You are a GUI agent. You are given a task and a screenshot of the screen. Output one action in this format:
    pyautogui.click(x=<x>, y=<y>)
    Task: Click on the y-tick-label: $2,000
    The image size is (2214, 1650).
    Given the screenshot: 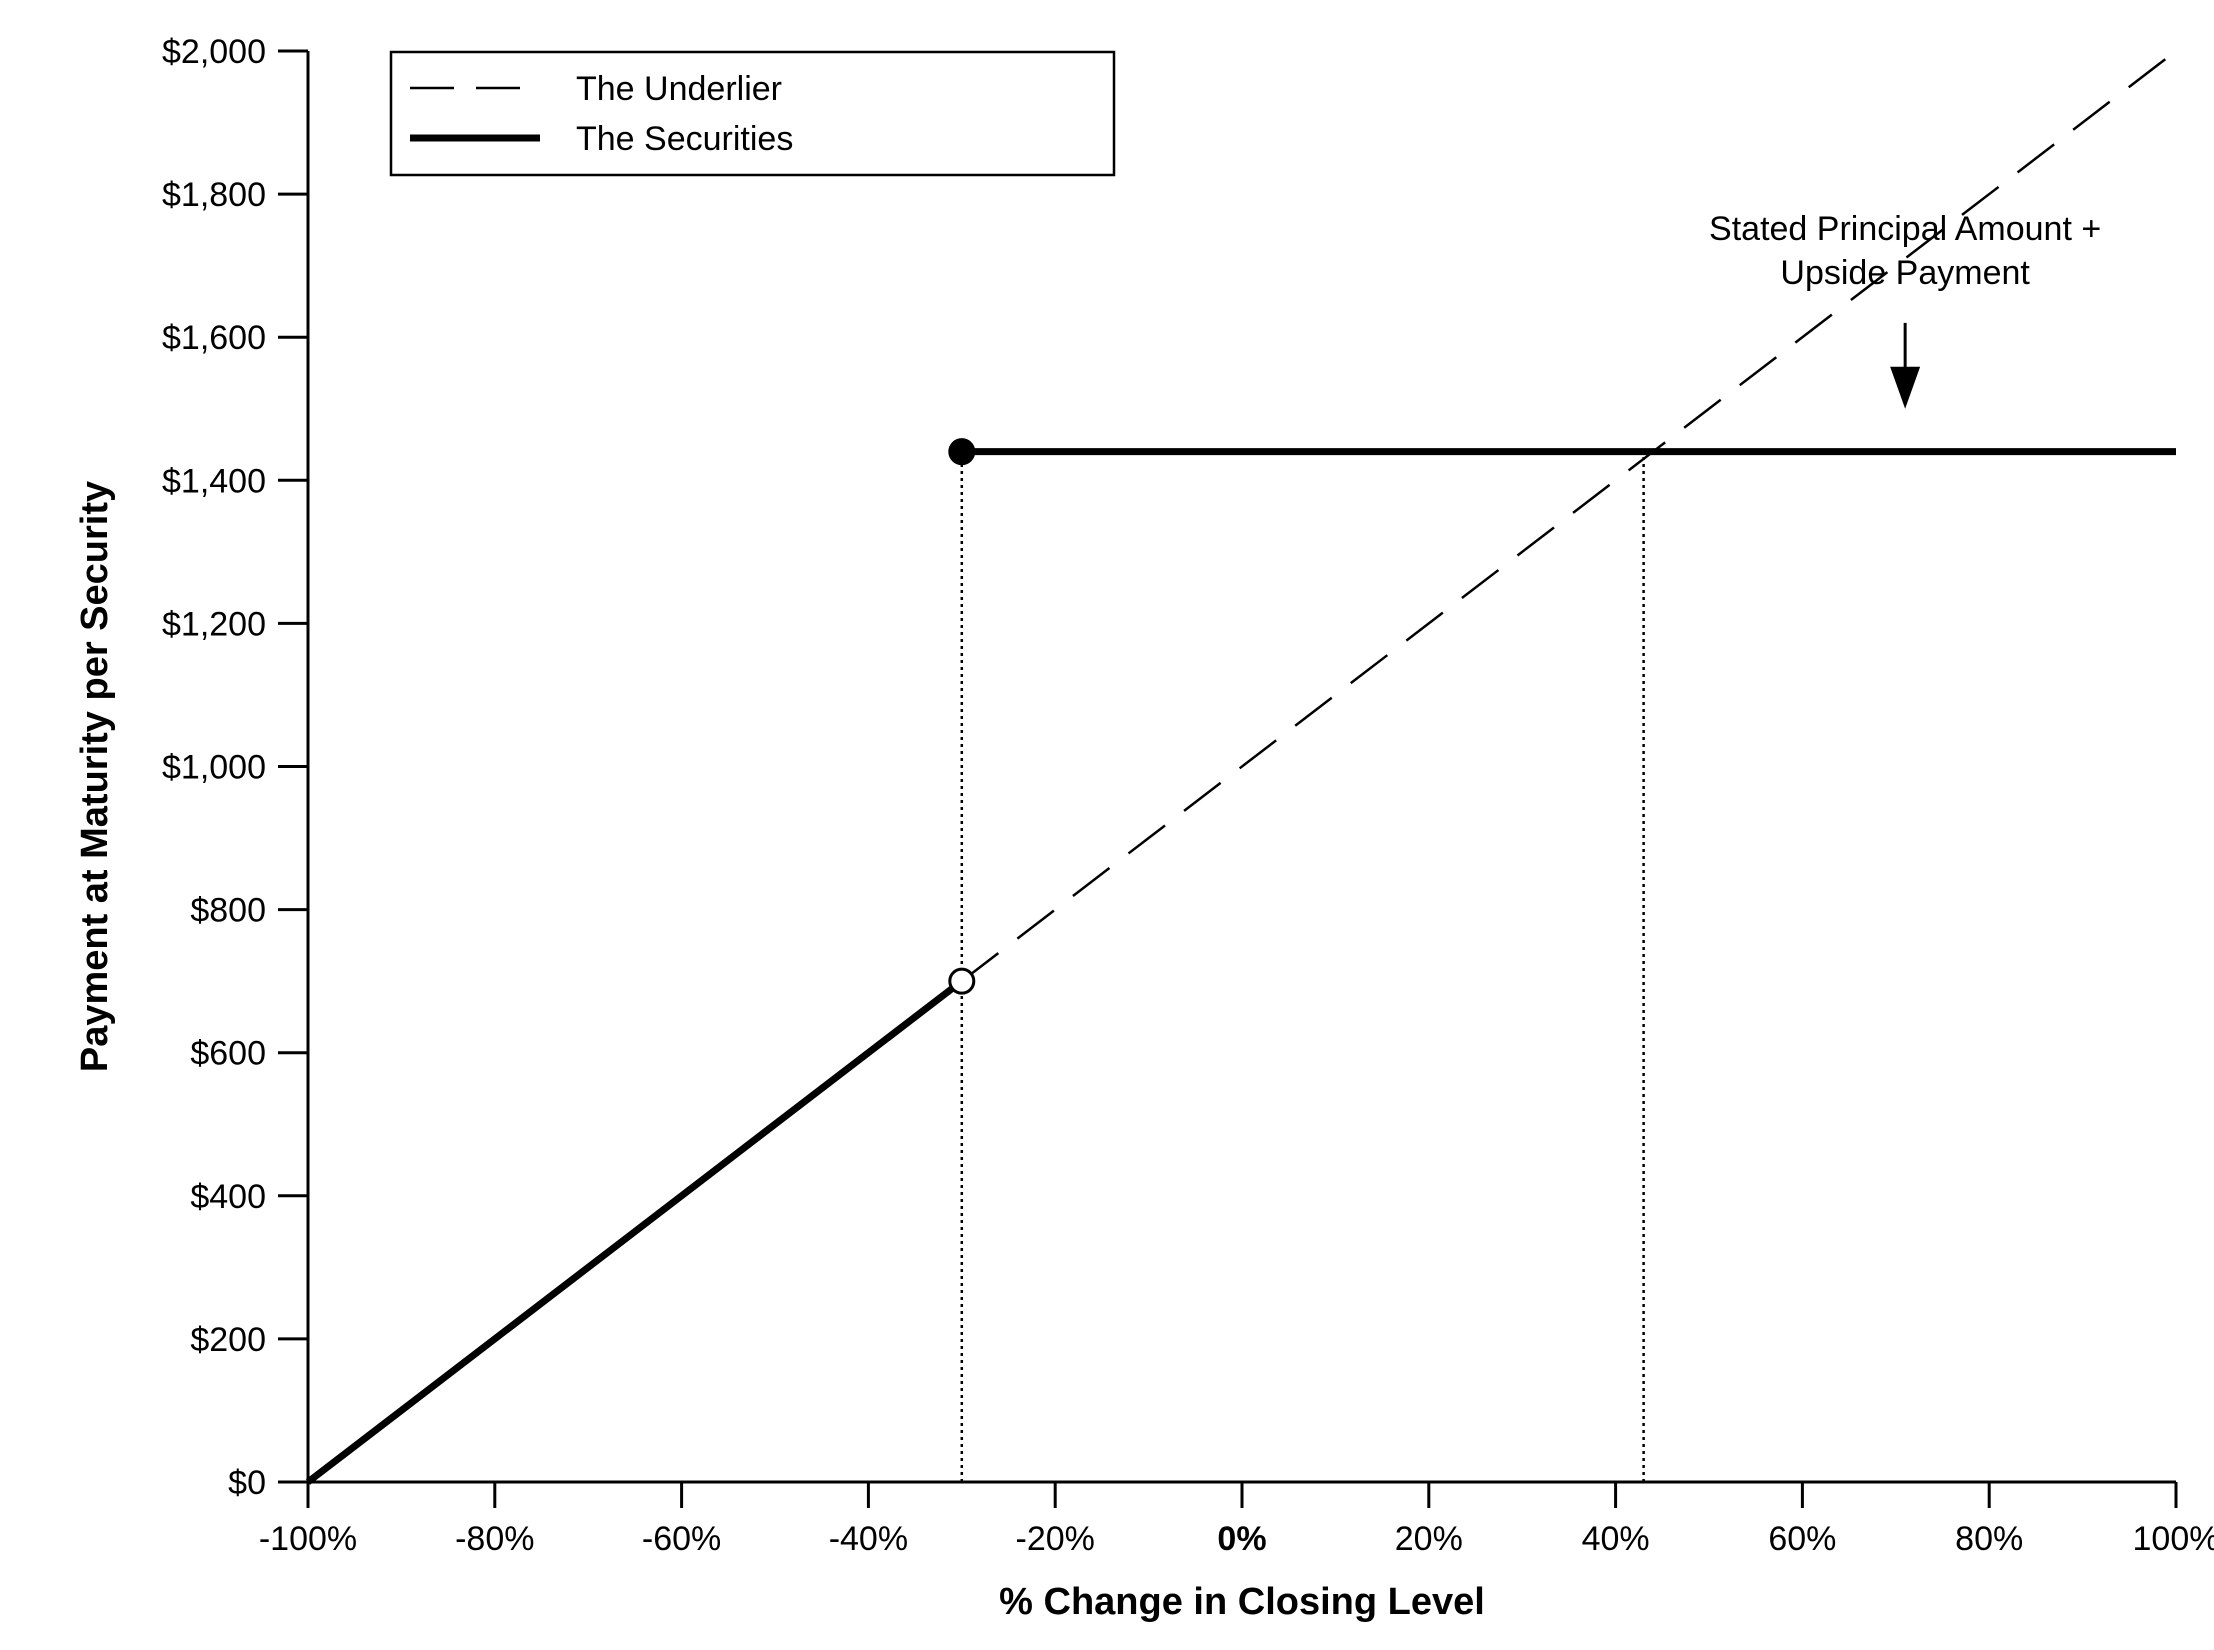 What is the action you would take?
    pyautogui.click(x=214, y=52)
    